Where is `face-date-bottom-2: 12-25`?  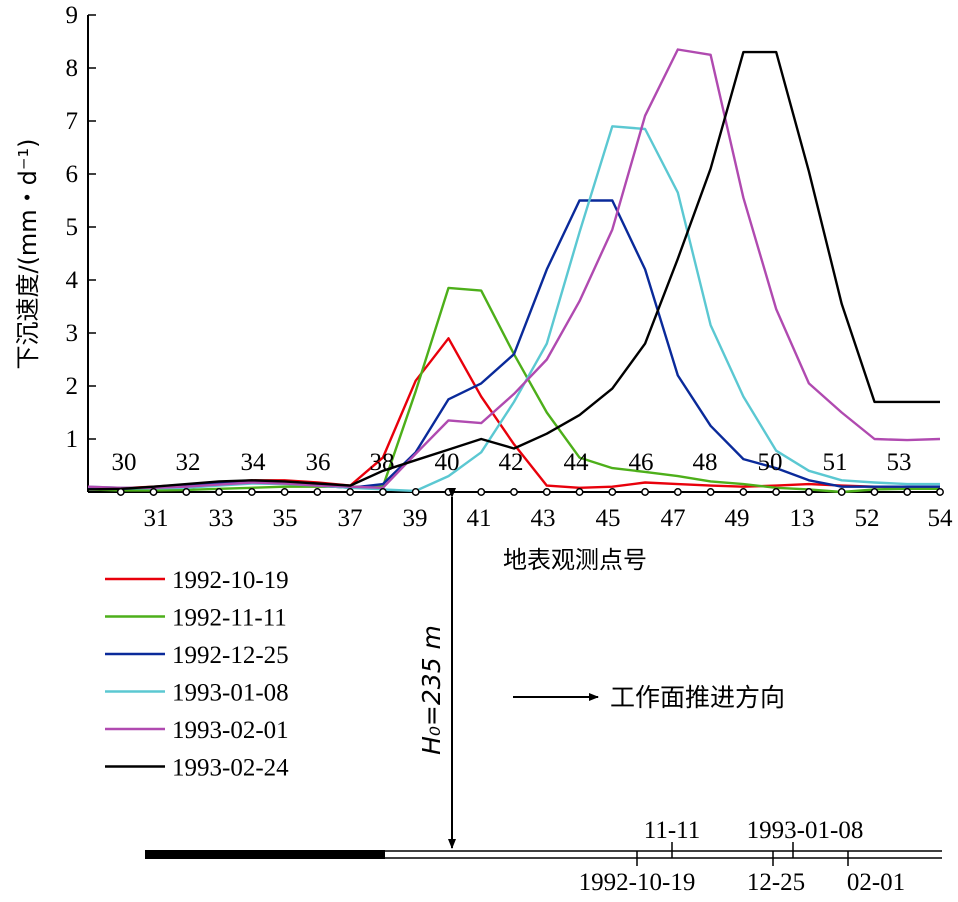 face-date-bottom-2: 12-25 is located at coordinates (776, 882).